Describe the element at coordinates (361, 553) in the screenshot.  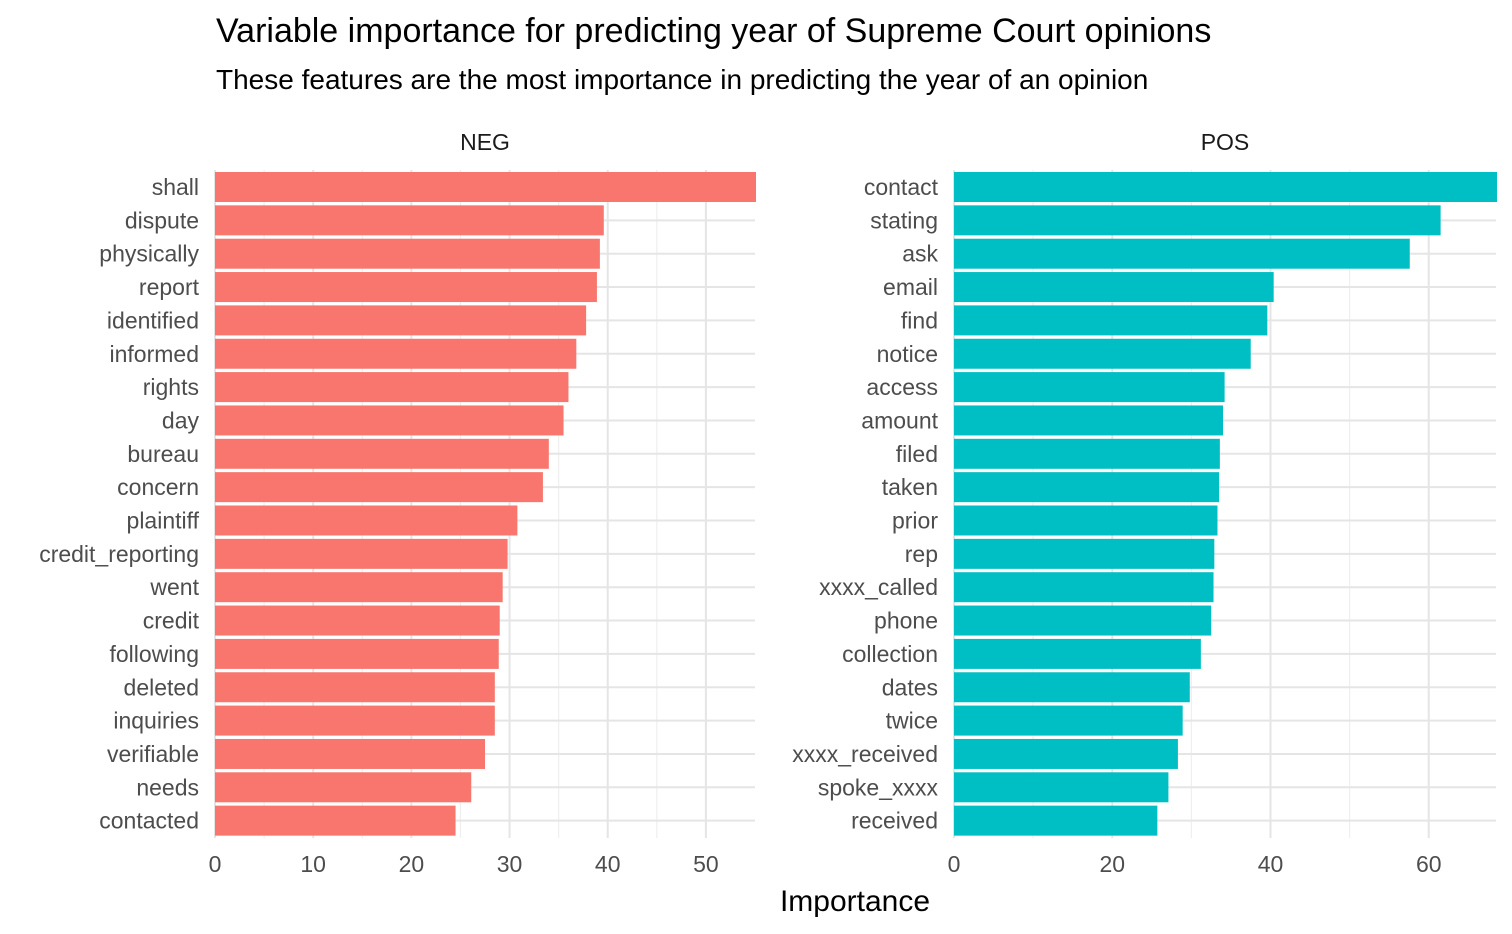
I see `bar-neg-credit_reporting` at that location.